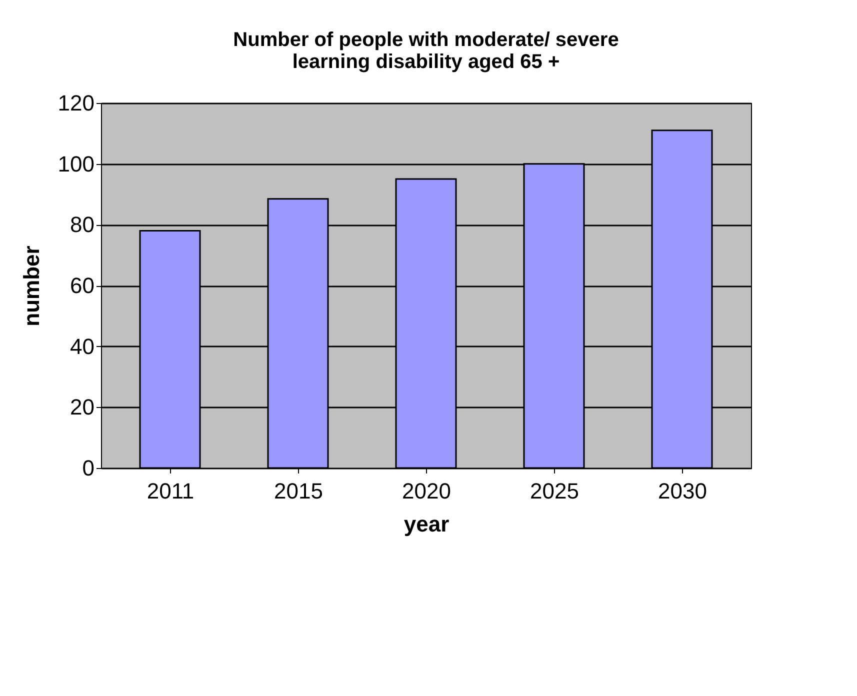  I want to click on x-tick-label: 2020, so click(426, 491).